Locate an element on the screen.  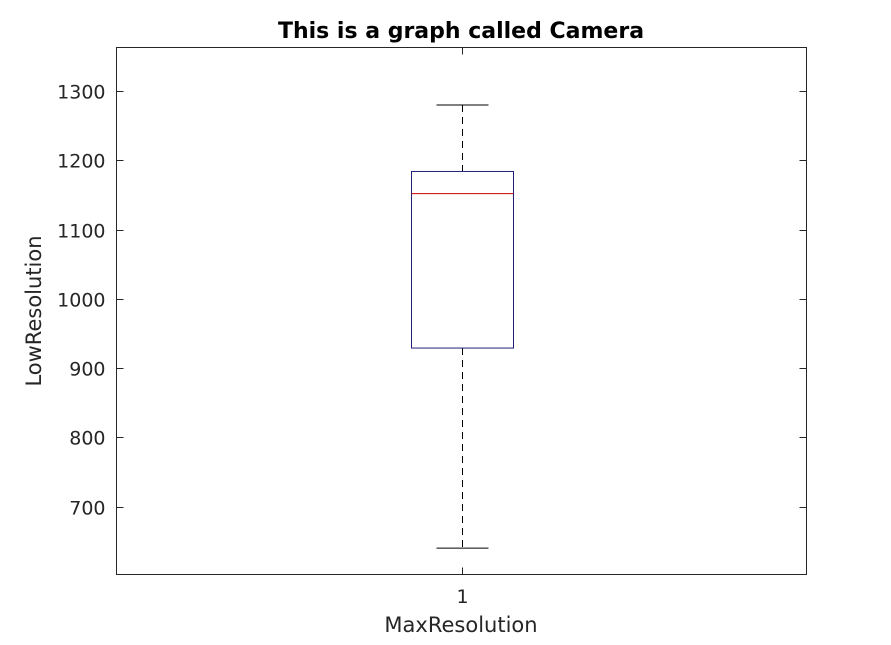
x-tick-label: 1 is located at coordinates (462, 597).